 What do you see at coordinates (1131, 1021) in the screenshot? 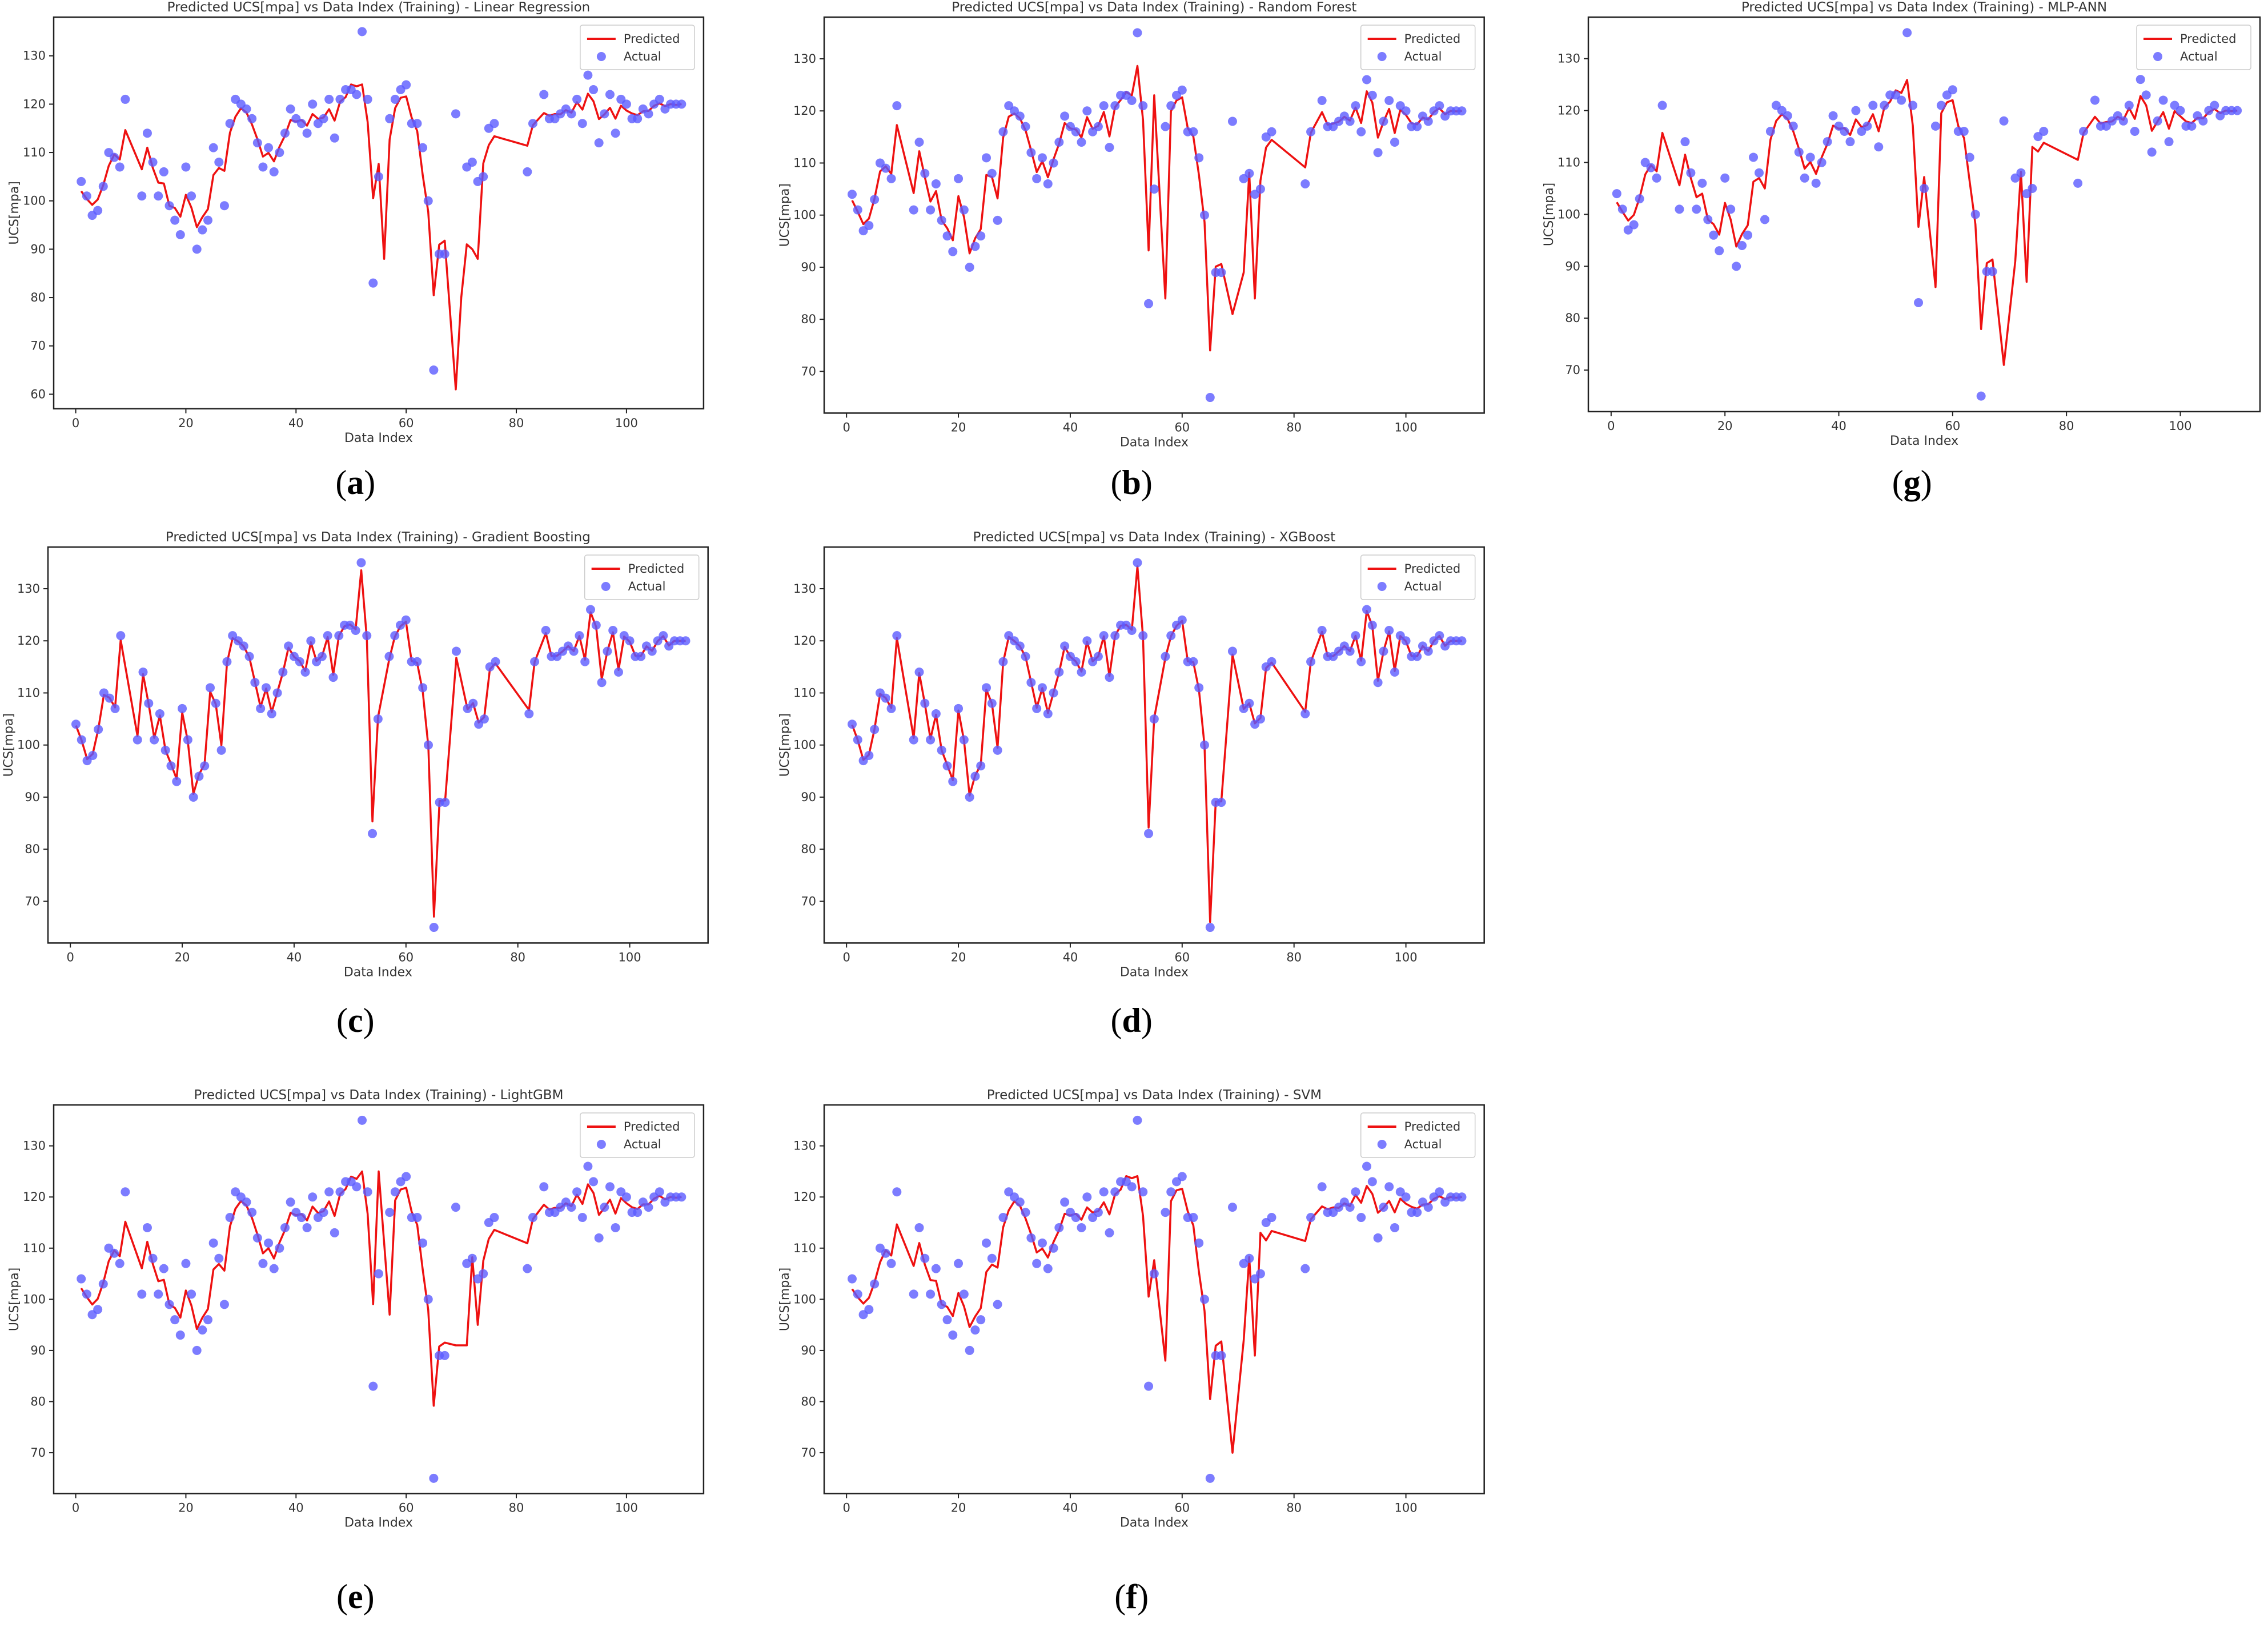
I see `panel-caption-d: (d)` at bounding box center [1131, 1021].